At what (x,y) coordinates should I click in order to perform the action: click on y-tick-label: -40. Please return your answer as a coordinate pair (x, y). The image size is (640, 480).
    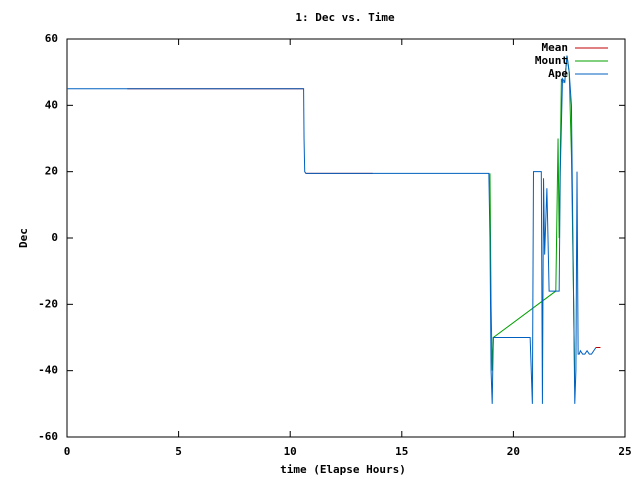
    Looking at the image, I should click on (48, 370).